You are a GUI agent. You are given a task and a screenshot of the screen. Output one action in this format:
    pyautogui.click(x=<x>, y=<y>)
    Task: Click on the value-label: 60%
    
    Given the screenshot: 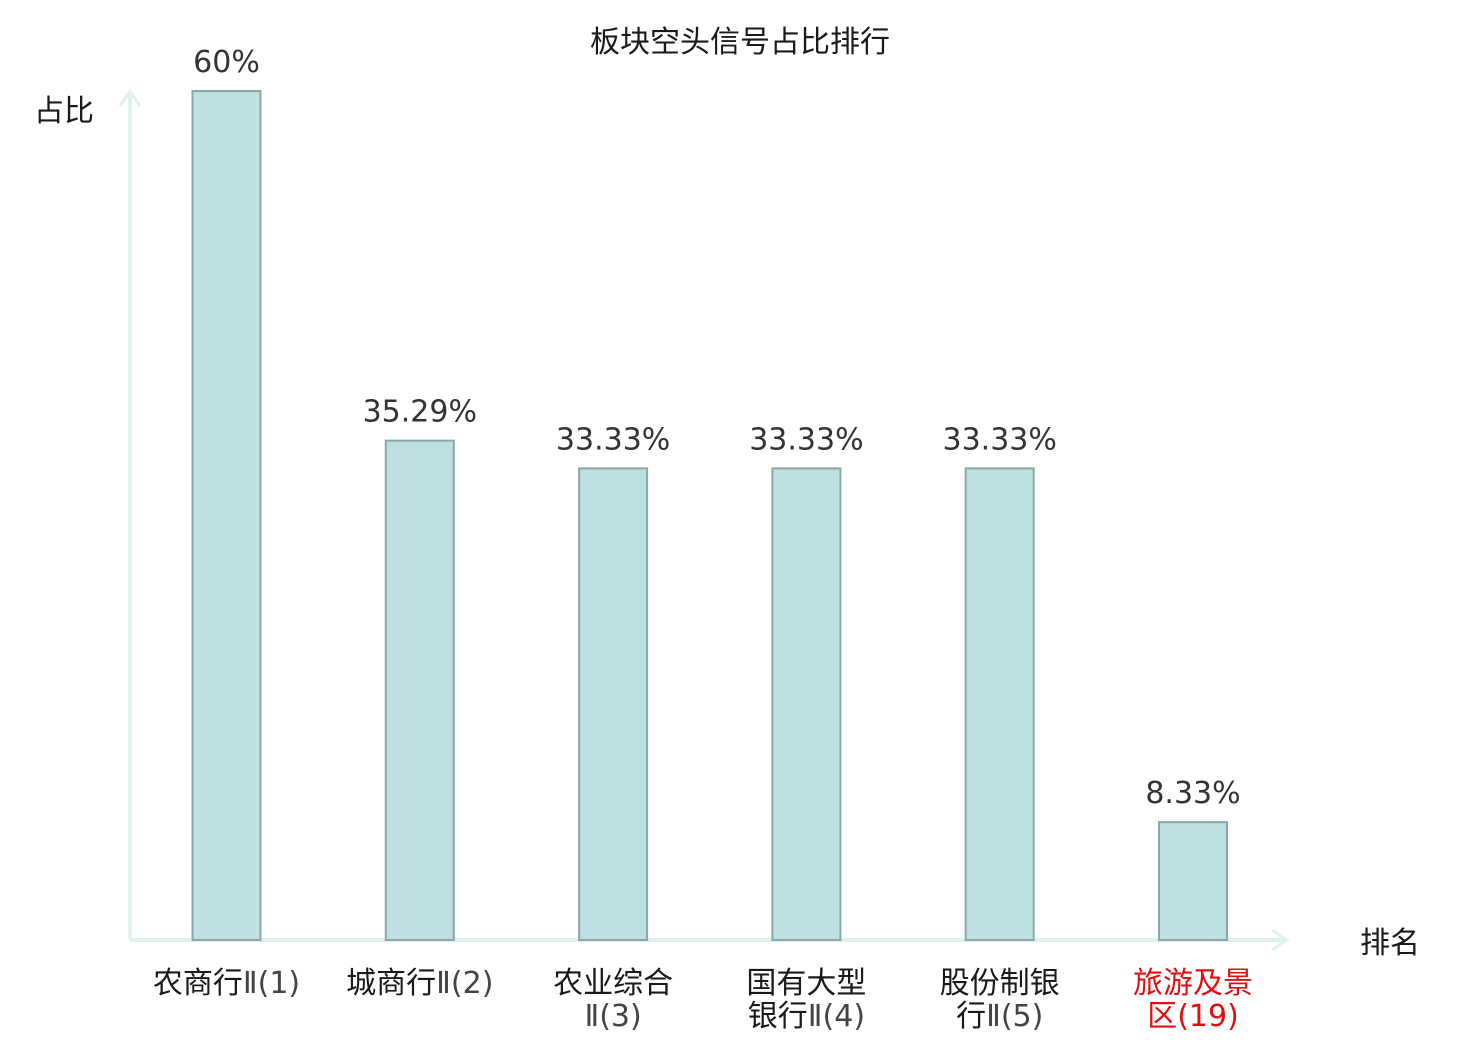 What is the action you would take?
    pyautogui.click(x=226, y=62)
    